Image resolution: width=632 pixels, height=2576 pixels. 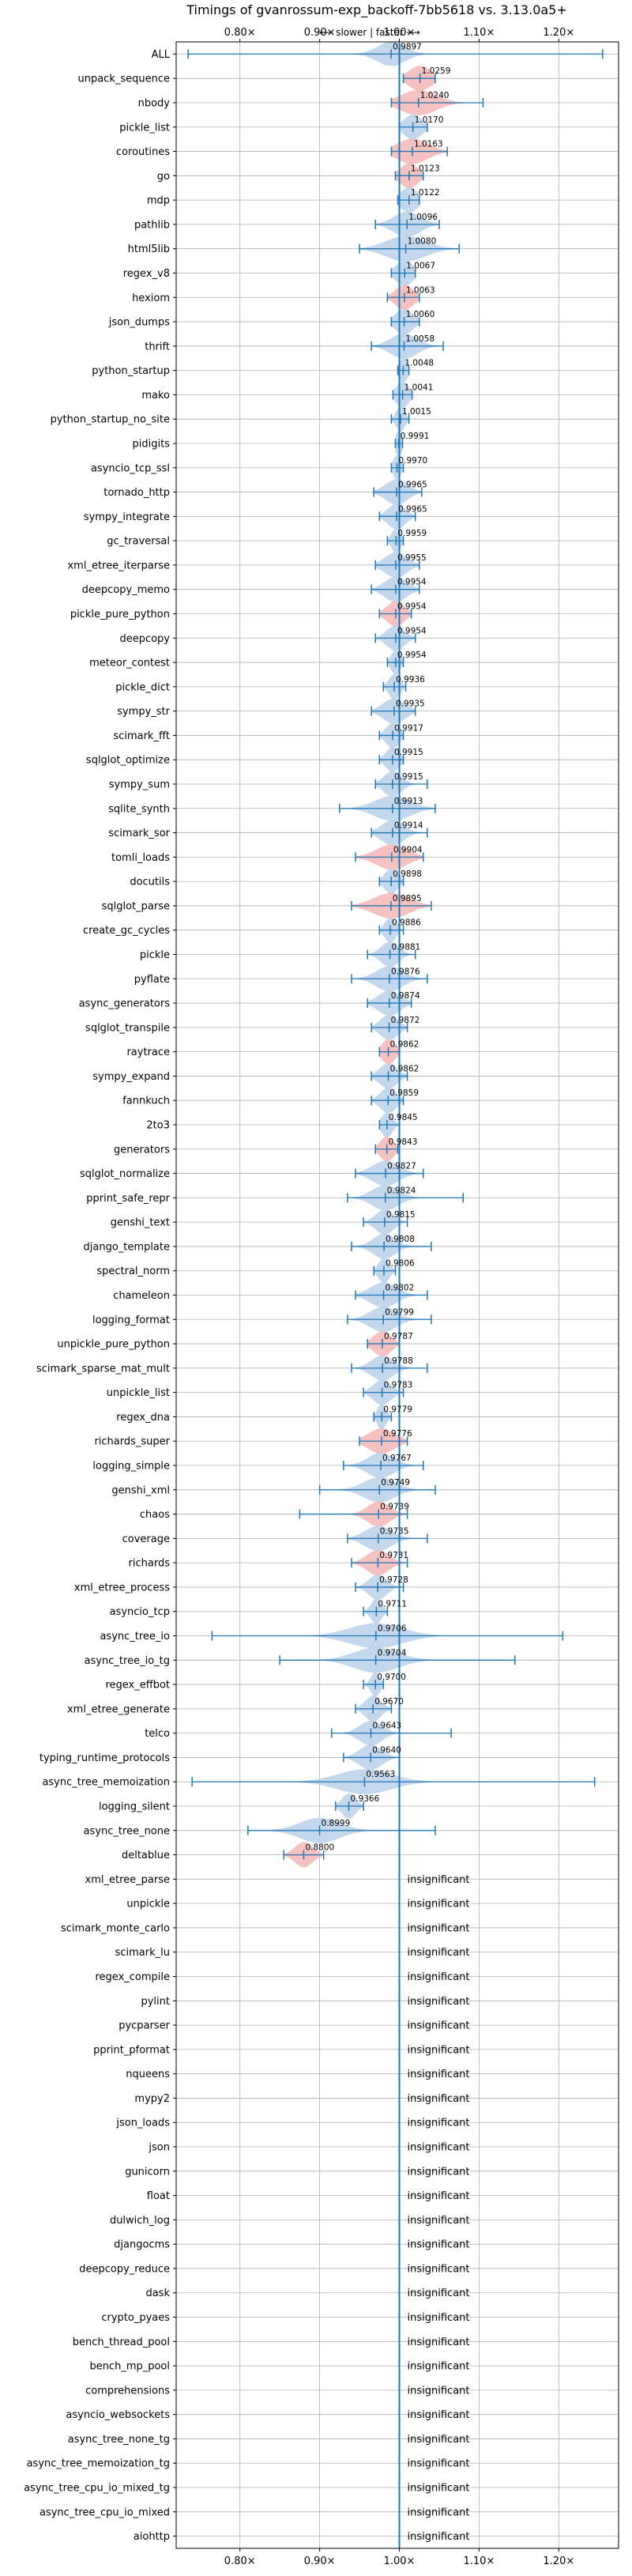 I want to click on x-tick-label-top: 1.00×, so click(x=400, y=33).